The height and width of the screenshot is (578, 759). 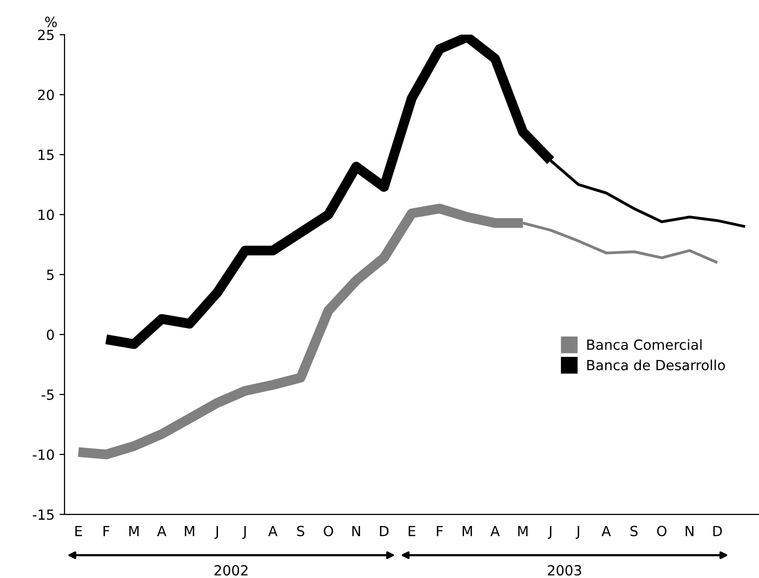 I want to click on legend-label: Banca Comercial, so click(x=644, y=344).